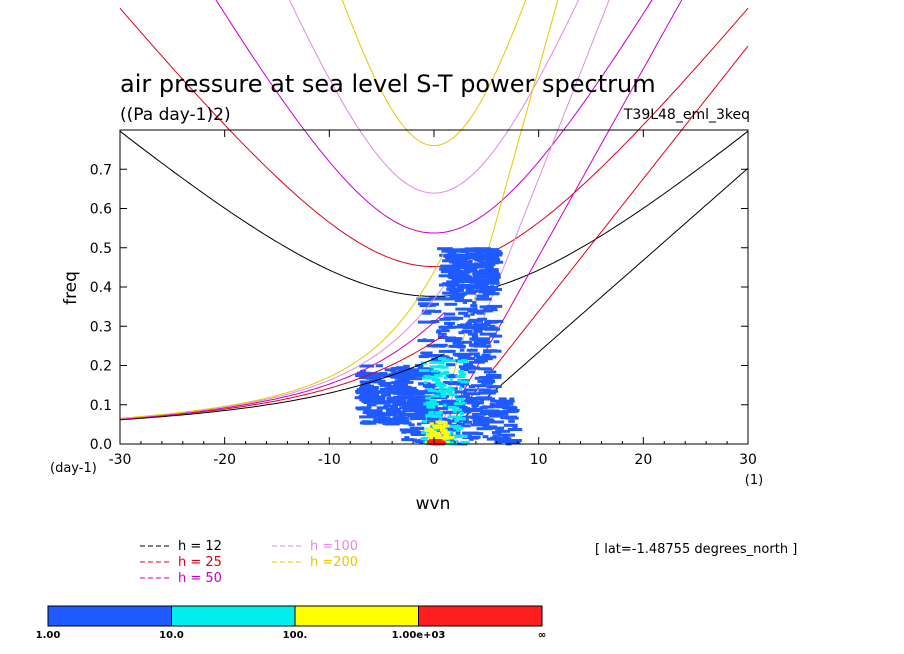  What do you see at coordinates (434, 73) in the screenshot?
I see `ig-curve-h200` at bounding box center [434, 73].